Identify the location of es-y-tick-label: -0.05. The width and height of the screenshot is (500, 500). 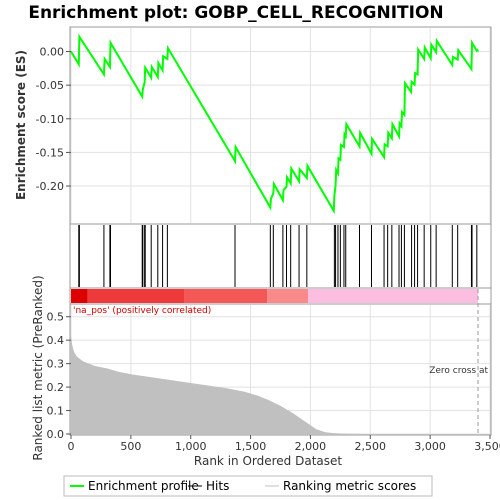
(50, 85).